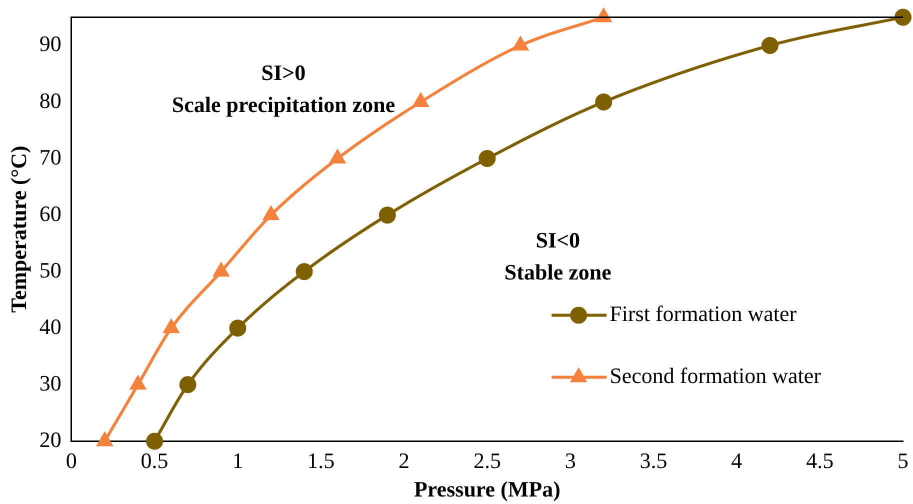 This screenshot has height=504, width=913. Describe the element at coordinates (50, 100) in the screenshot. I see `y-tick-label: 80` at that location.